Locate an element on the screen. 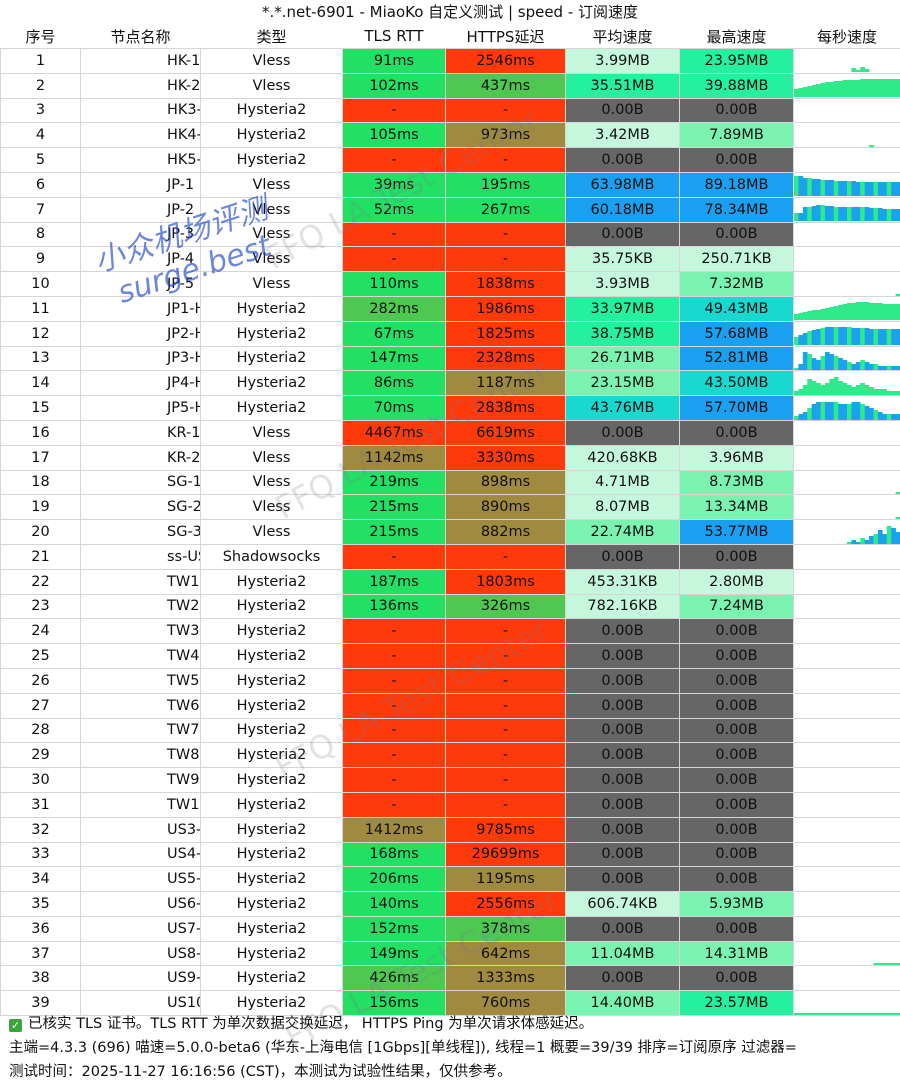 The image size is (900, 1086). cell-node-name: KR-1 is located at coordinates (140, 432).